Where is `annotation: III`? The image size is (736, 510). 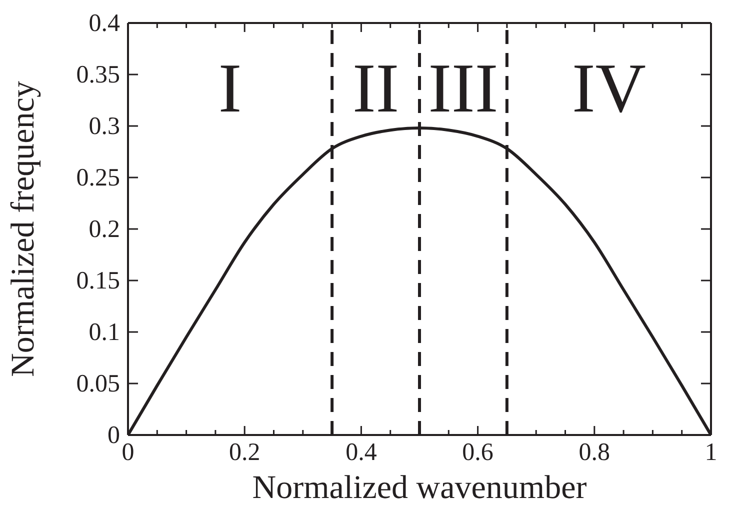
annotation: III is located at coordinates (463, 89).